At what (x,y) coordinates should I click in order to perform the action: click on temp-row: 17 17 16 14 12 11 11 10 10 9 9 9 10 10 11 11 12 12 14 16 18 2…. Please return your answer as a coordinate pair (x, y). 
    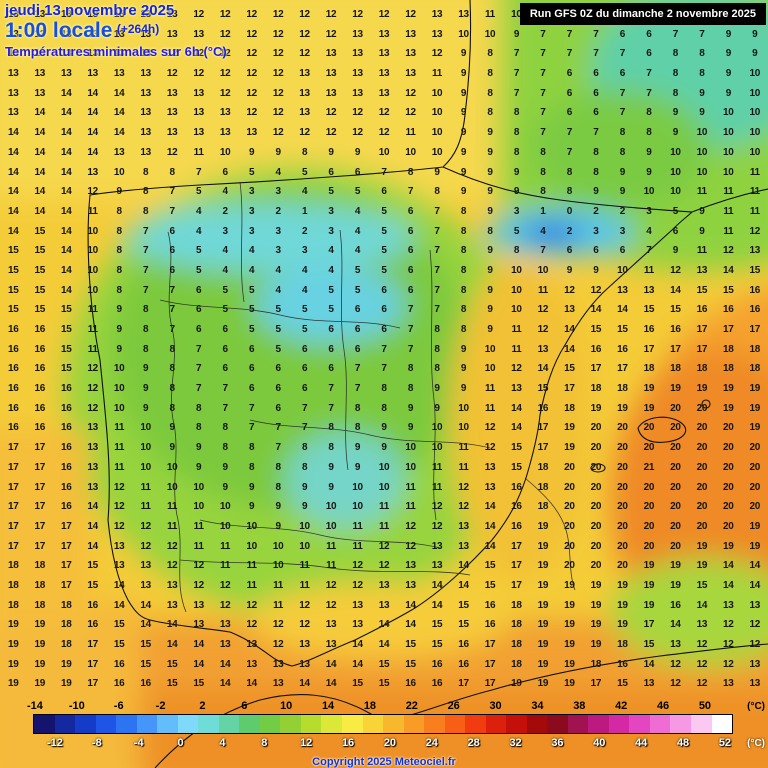
    Looking at the image, I should click on (384, 507).